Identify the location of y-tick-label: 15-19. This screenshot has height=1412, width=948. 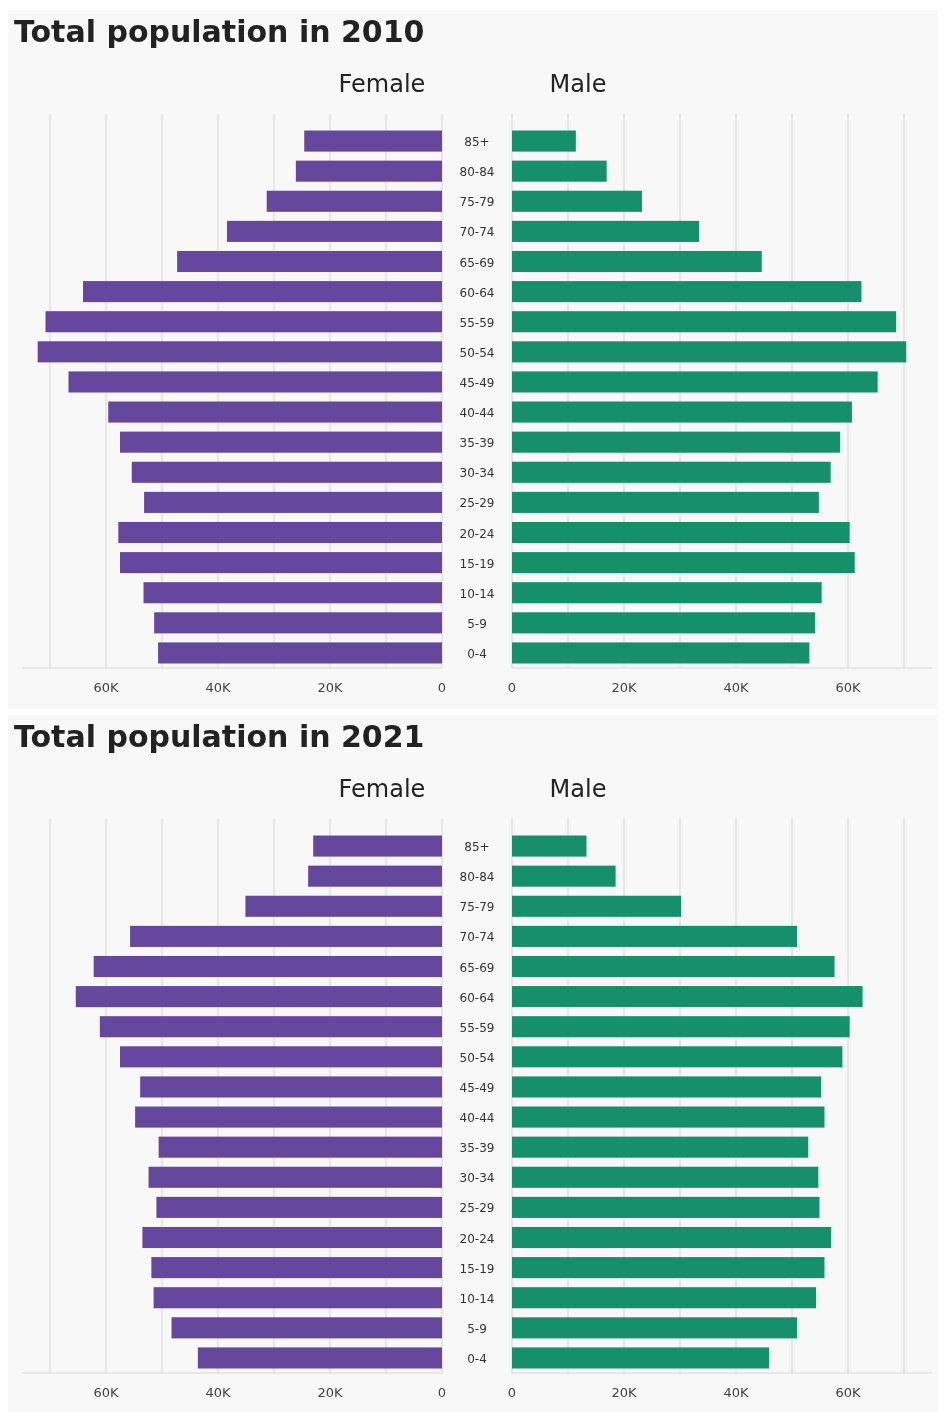
(477, 1268).